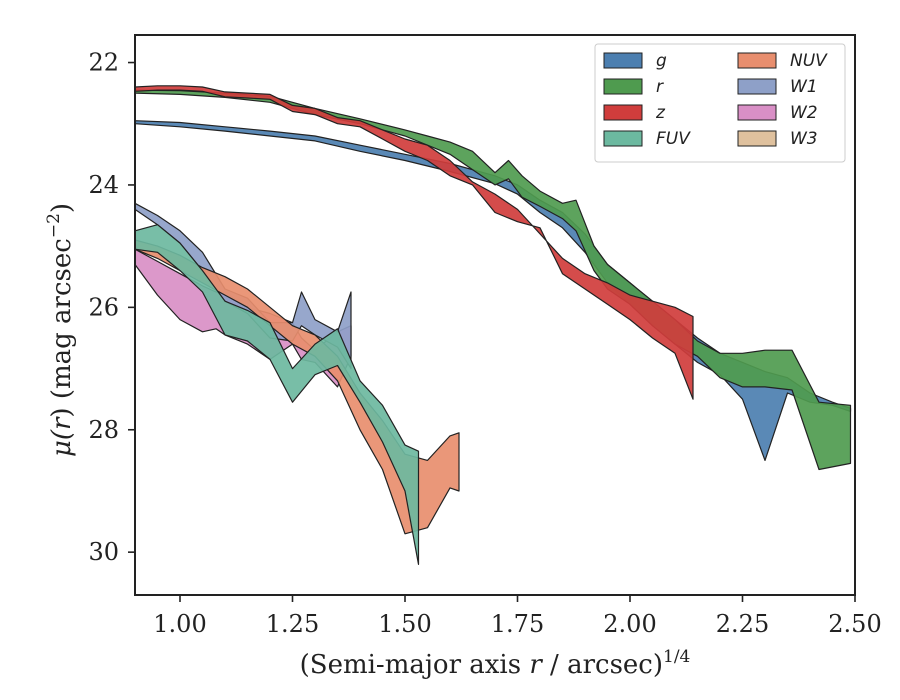 The width and height of the screenshot is (900, 700). Describe the element at coordinates (404, 624) in the screenshot. I see `x-tick-label: 1.50` at that location.